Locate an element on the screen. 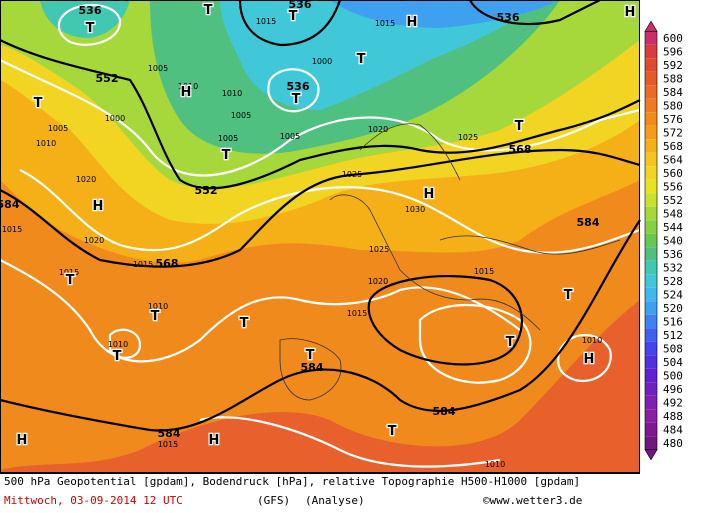 This screenshot has width=704, height=513. colorbar-label: 532 is located at coordinates (673, 268).